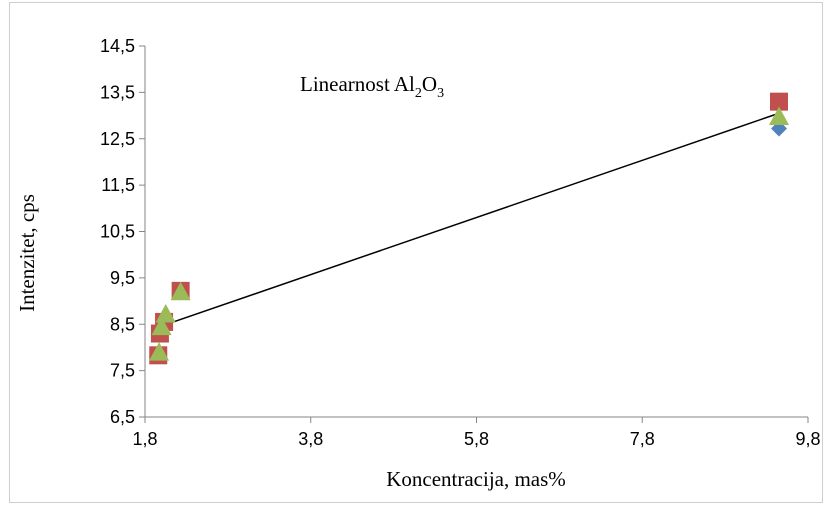  I want to click on y-axis: 6,5 7,5 8,5 9,5 10,5 11,5 12,5 13,5 14,5, so click(123, 231).